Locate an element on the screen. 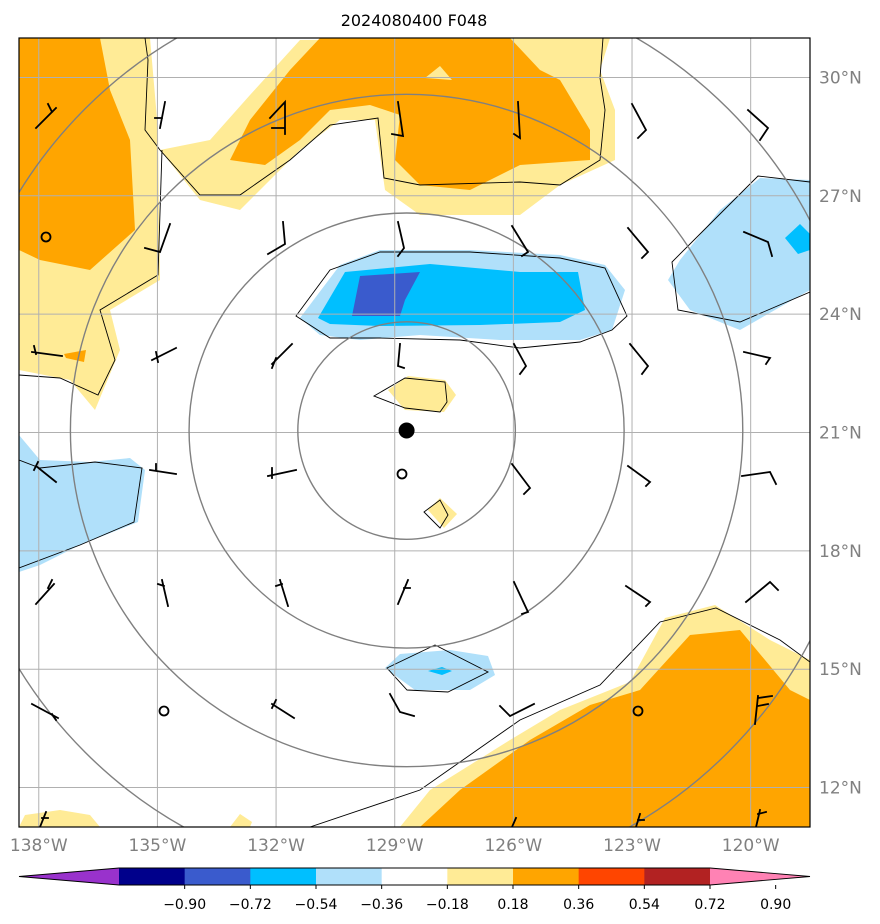  colorbar-tick-label: −0.54 is located at coordinates (316, 905).